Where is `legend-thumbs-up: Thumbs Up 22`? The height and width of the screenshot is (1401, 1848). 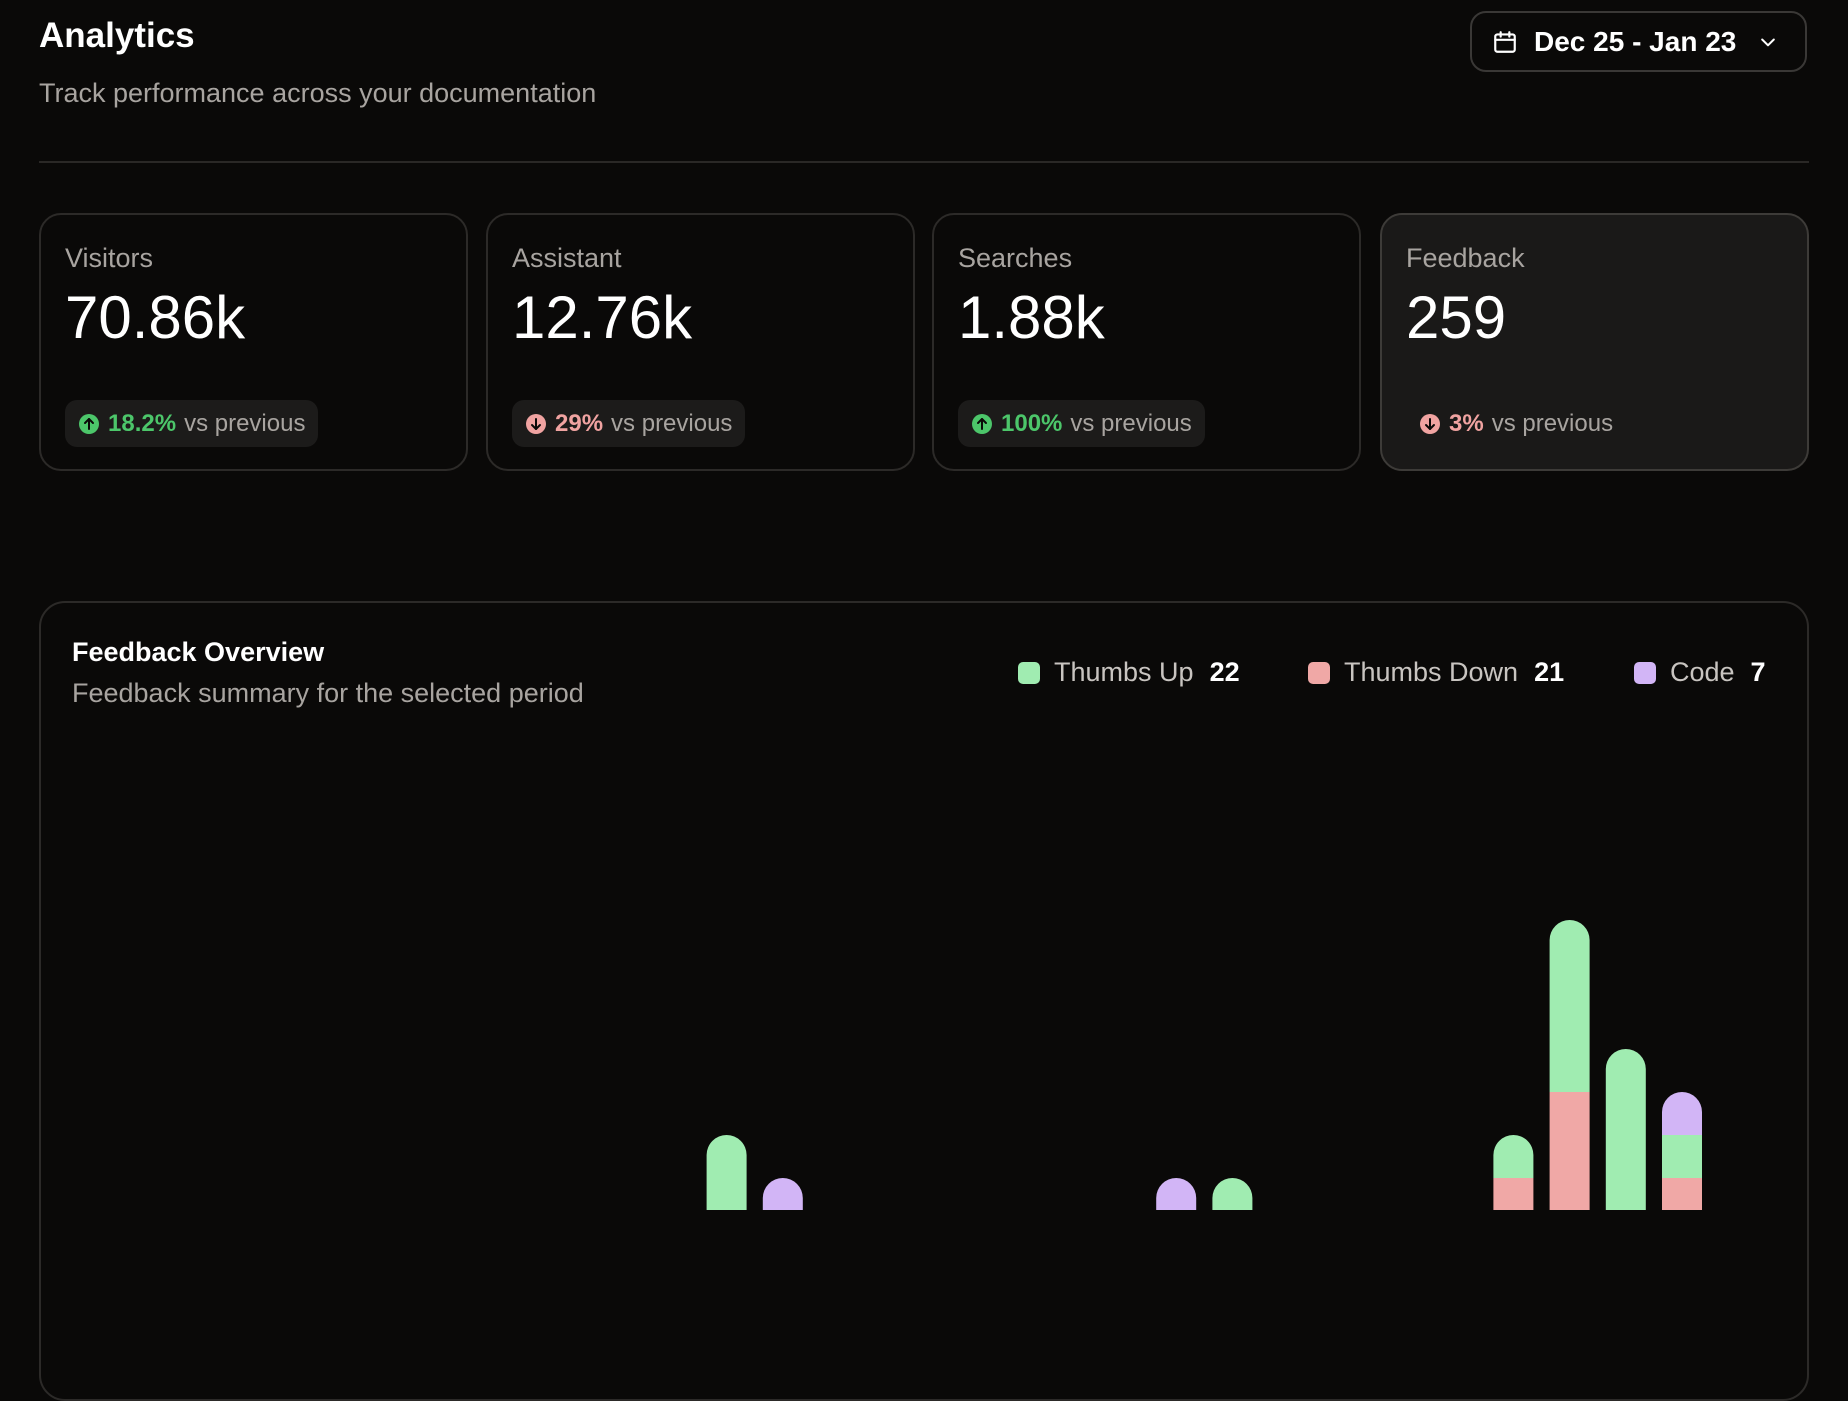
legend-thumbs-up: Thumbs Up 22 is located at coordinates (1129, 672).